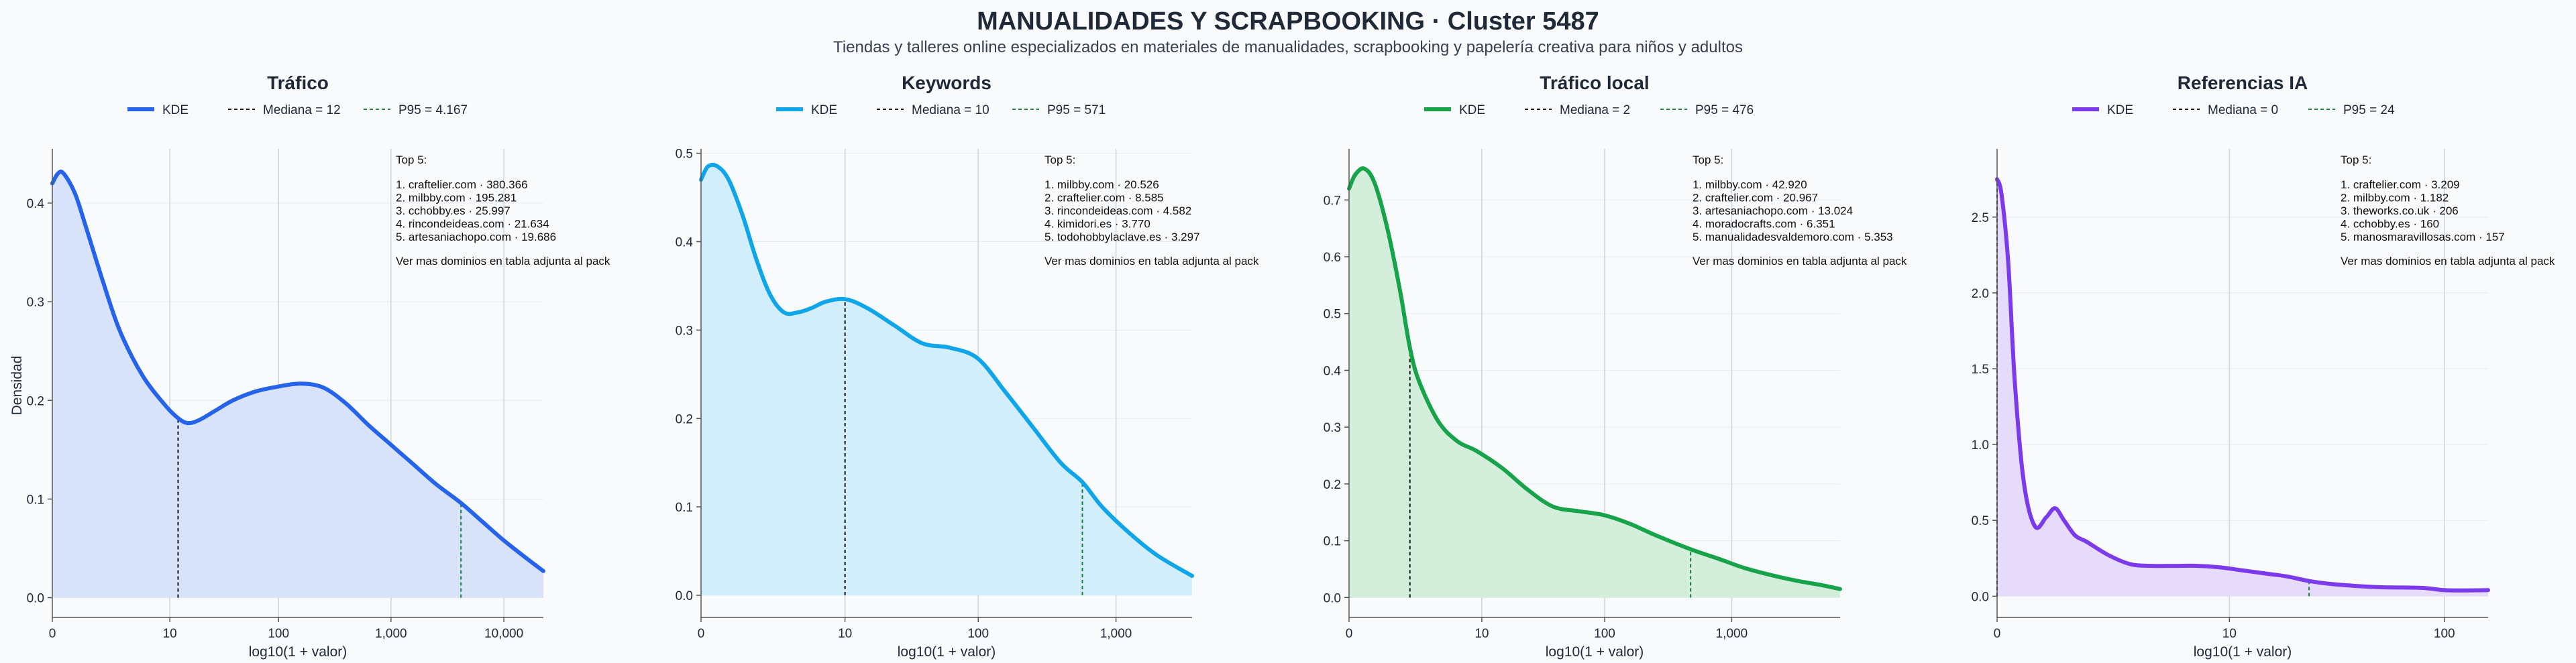  What do you see at coordinates (1332, 201) in the screenshot?
I see `y-tick-label: 0.7` at bounding box center [1332, 201].